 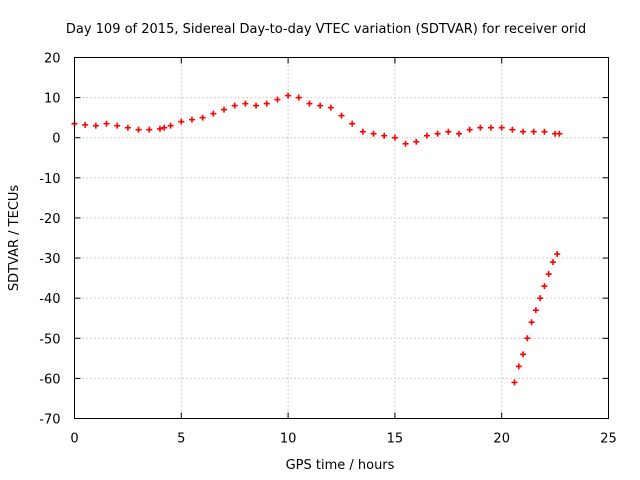 What do you see at coordinates (288, 439) in the screenshot?
I see `x-tick-label: 10` at bounding box center [288, 439].